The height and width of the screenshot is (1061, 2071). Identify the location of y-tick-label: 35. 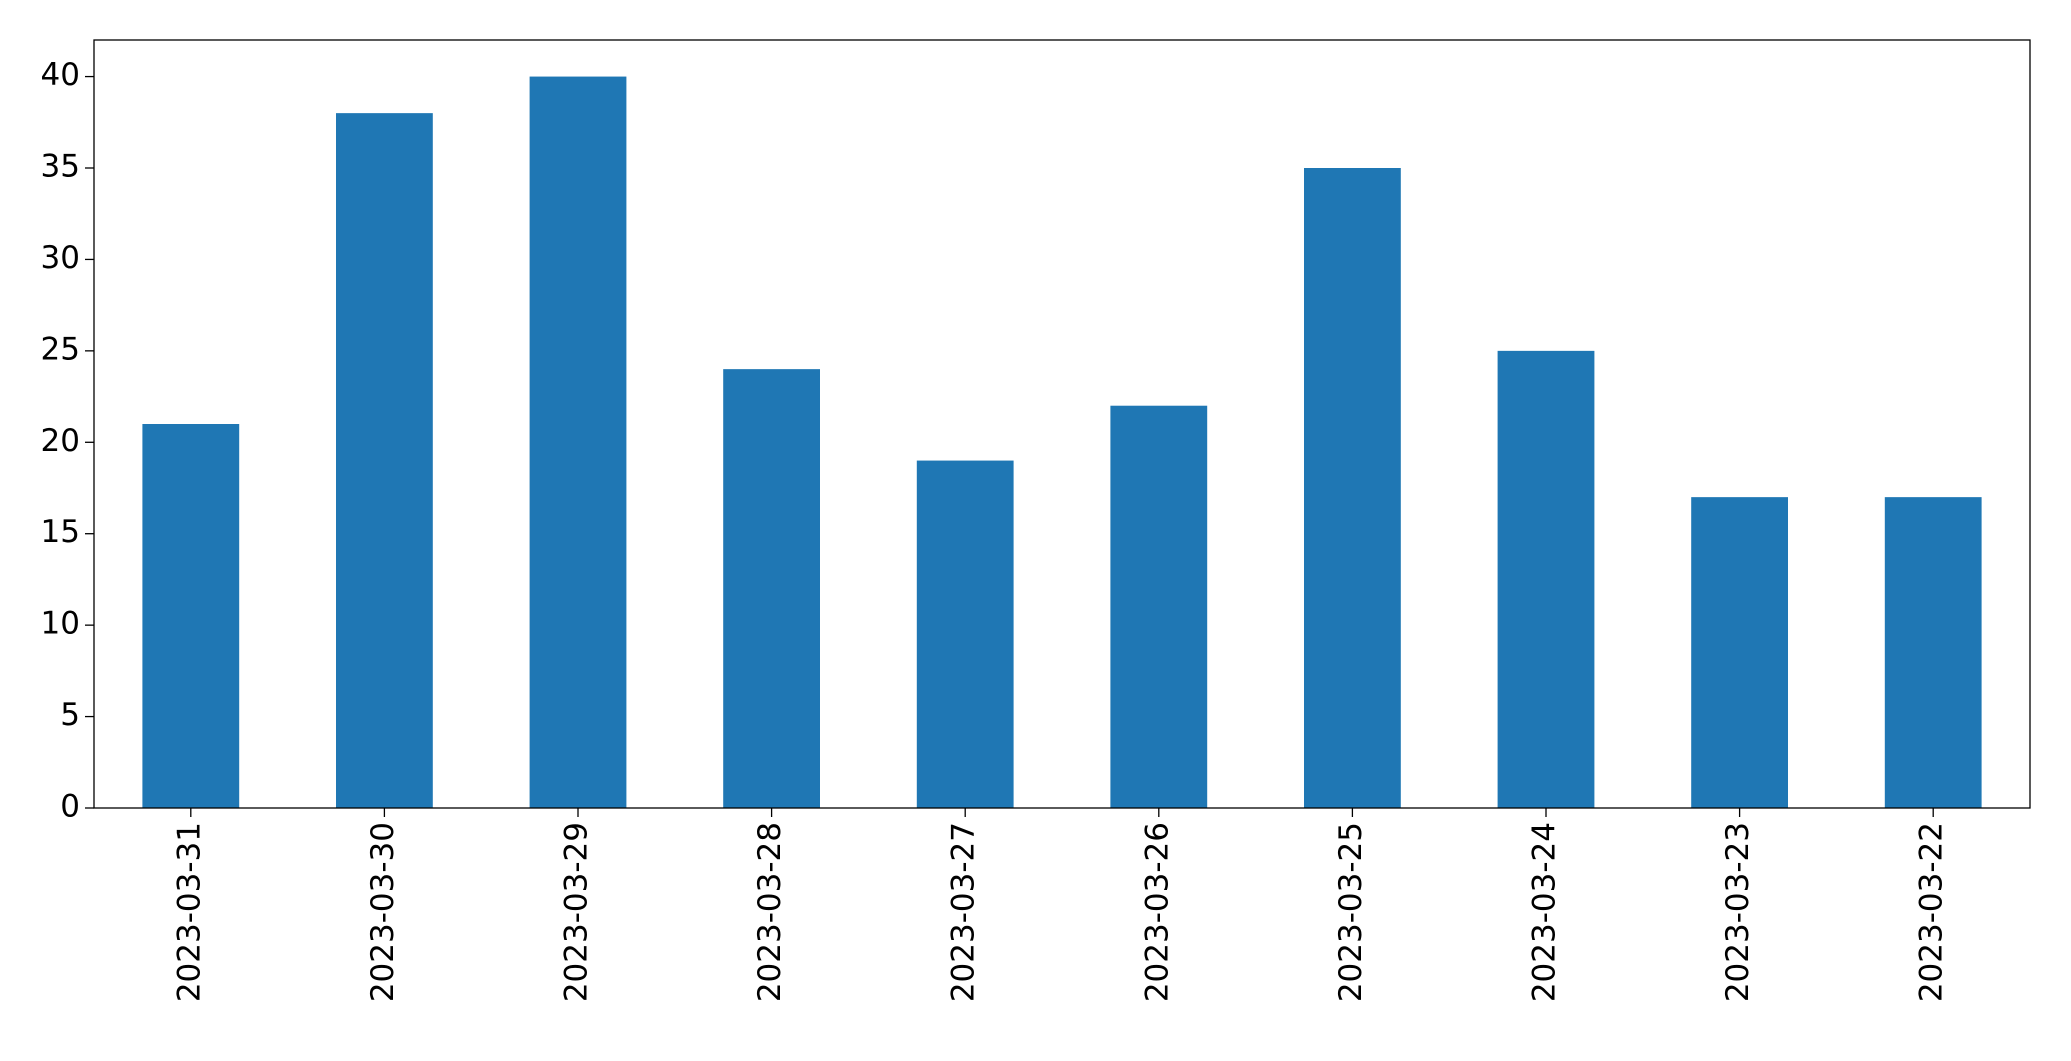
(60, 167).